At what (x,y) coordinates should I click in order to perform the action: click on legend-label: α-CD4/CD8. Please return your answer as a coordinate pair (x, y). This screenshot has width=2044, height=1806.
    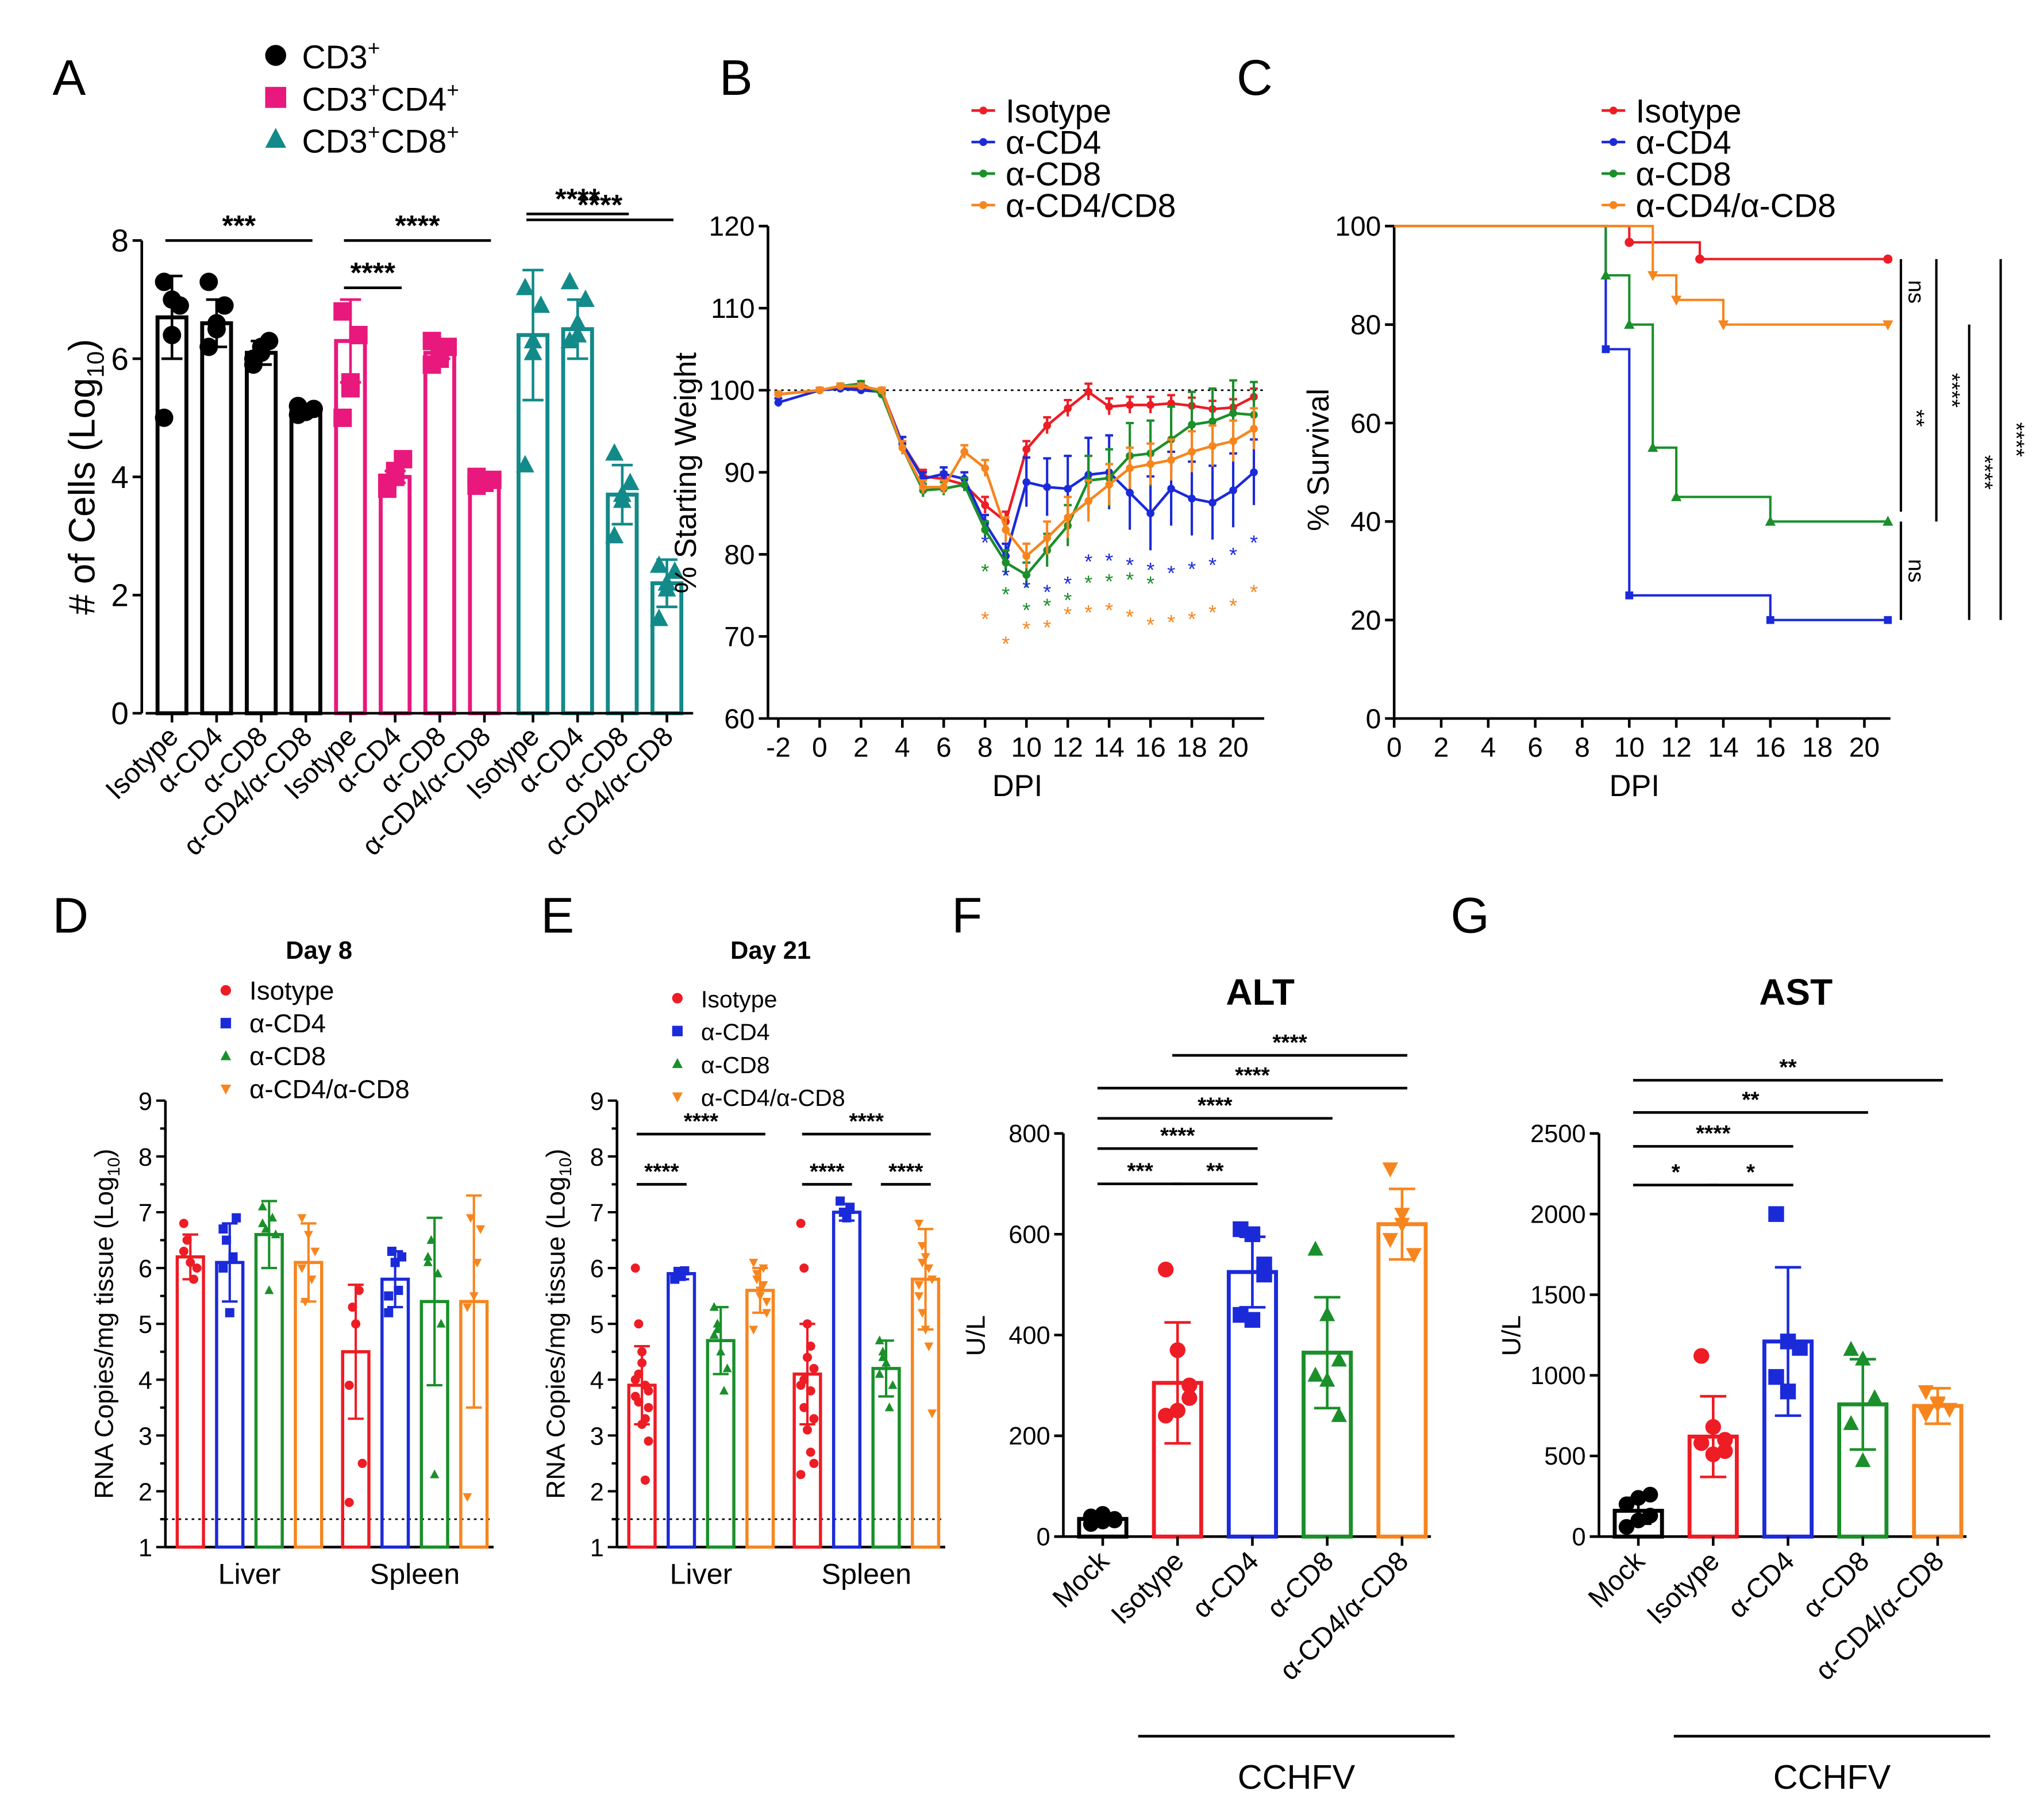
    Looking at the image, I should click on (1091, 205).